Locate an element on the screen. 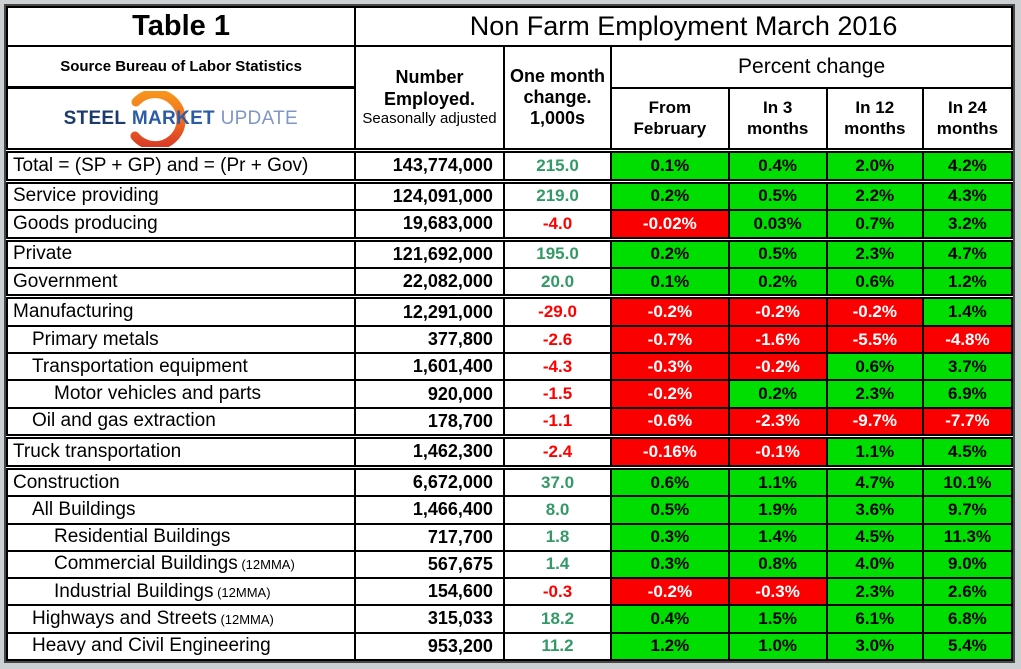 The height and width of the screenshot is (669, 1021). logo-text: STEEL MARKET UPDATE is located at coordinates (181, 118).